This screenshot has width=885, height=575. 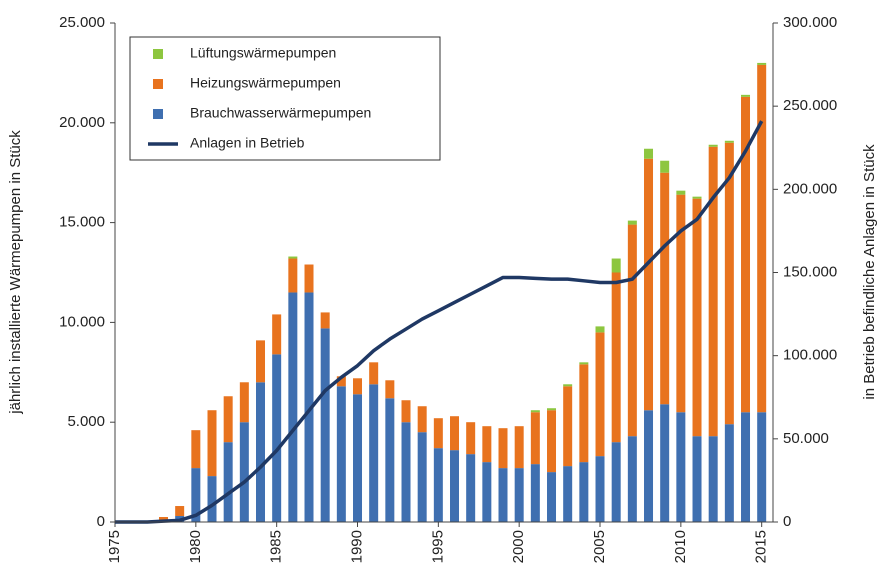 What do you see at coordinates (810, 355) in the screenshot?
I see `y2-tick-label: 100.000` at bounding box center [810, 355].